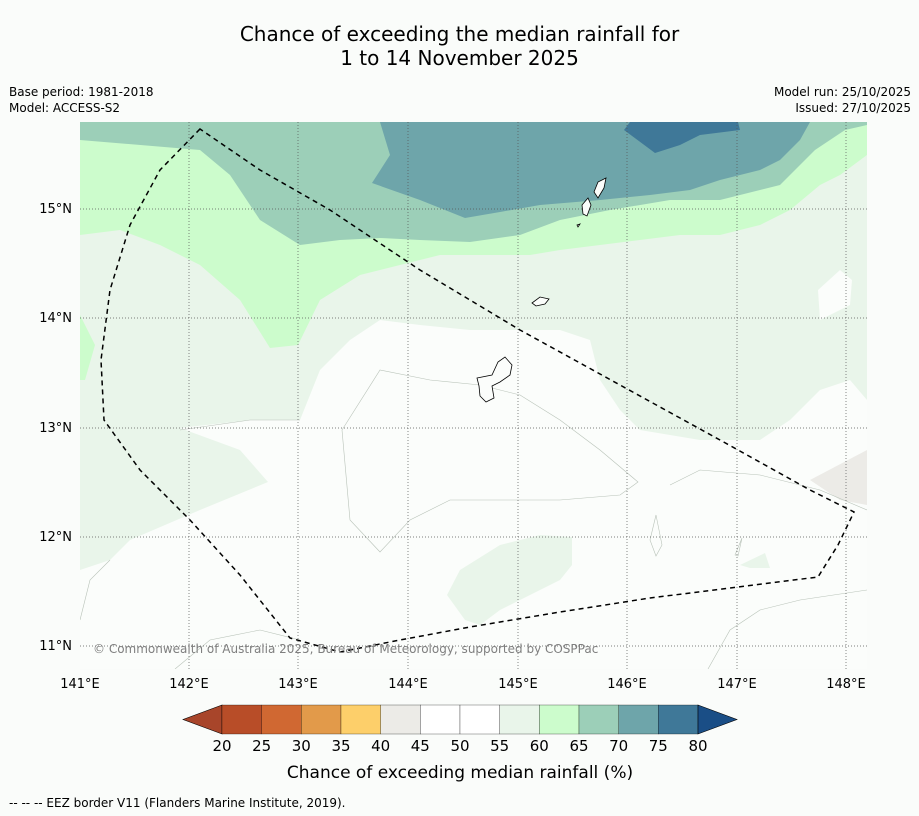 The width and height of the screenshot is (919, 816). Describe the element at coordinates (737, 684) in the screenshot. I see `lon-label-147e: 147°E` at that location.